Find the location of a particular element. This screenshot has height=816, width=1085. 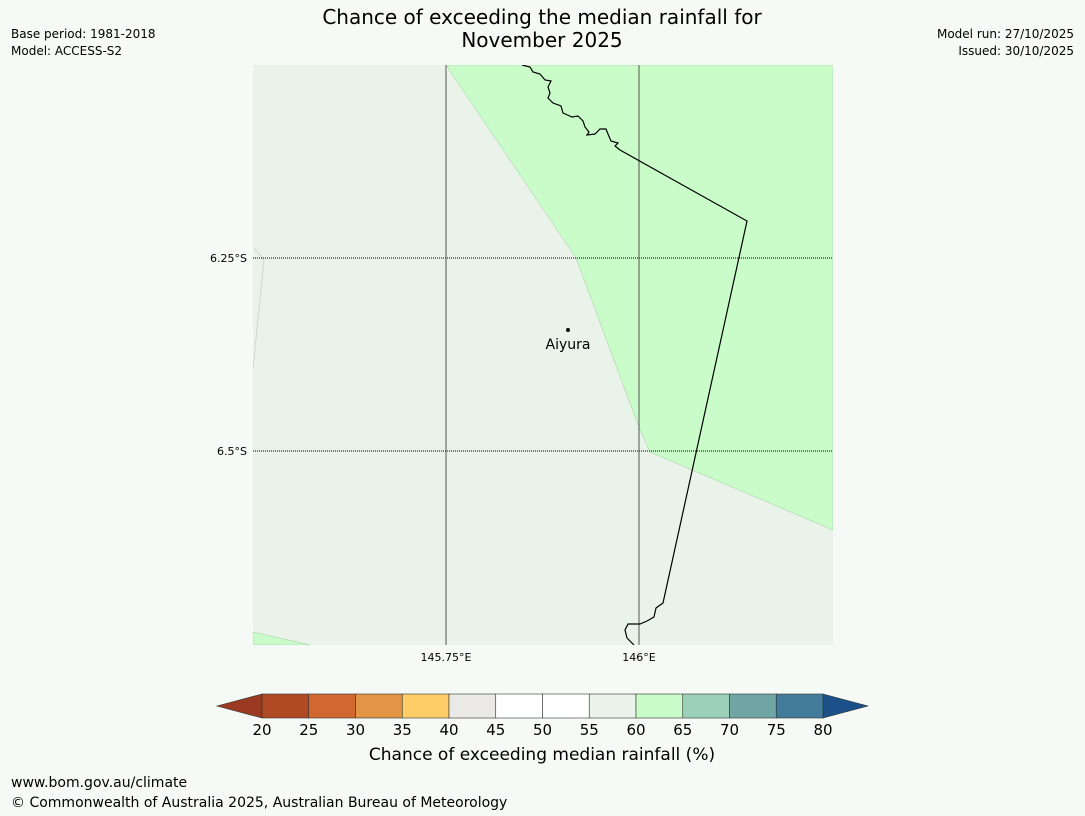

model-name: Model: ACCESS-S2 is located at coordinates (67, 51).